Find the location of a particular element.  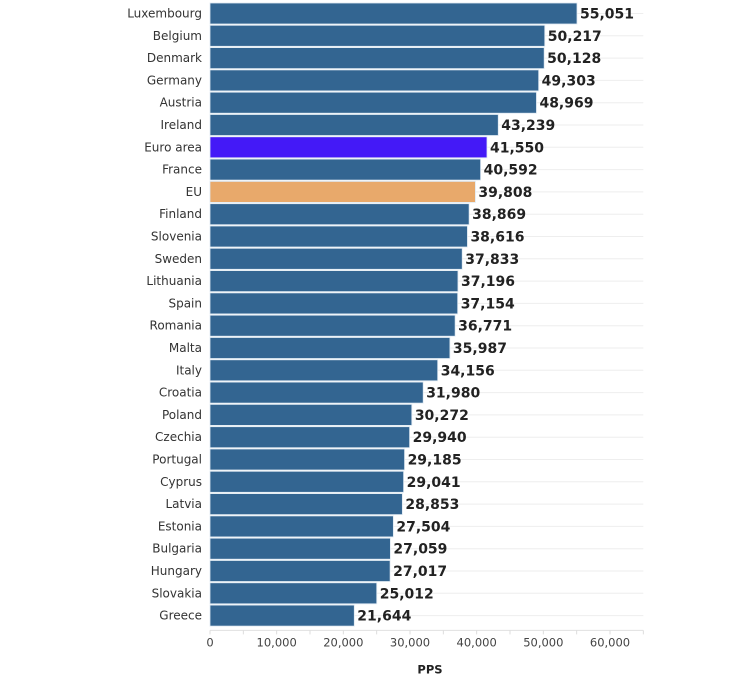

data-label: 41,550 is located at coordinates (517, 148).